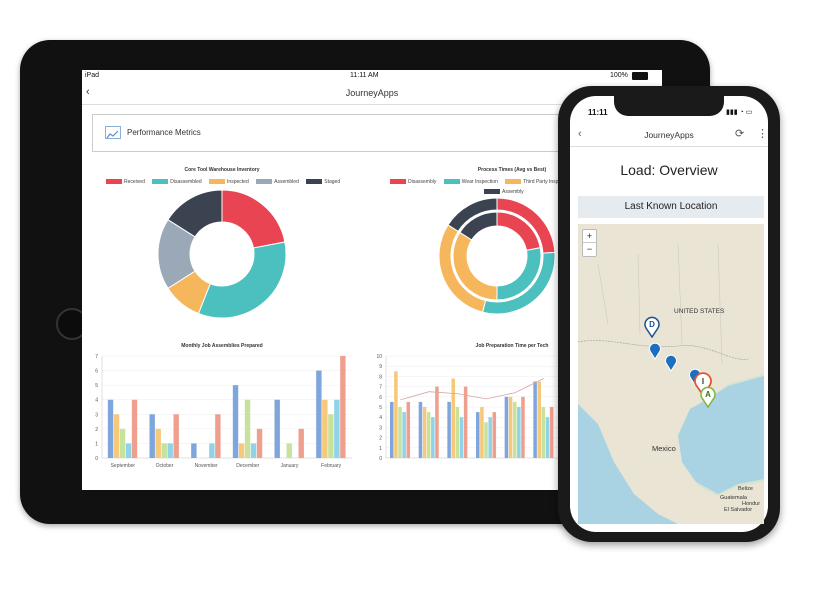  I want to click on last-known-location-header: Last Known Location, so click(671, 207).